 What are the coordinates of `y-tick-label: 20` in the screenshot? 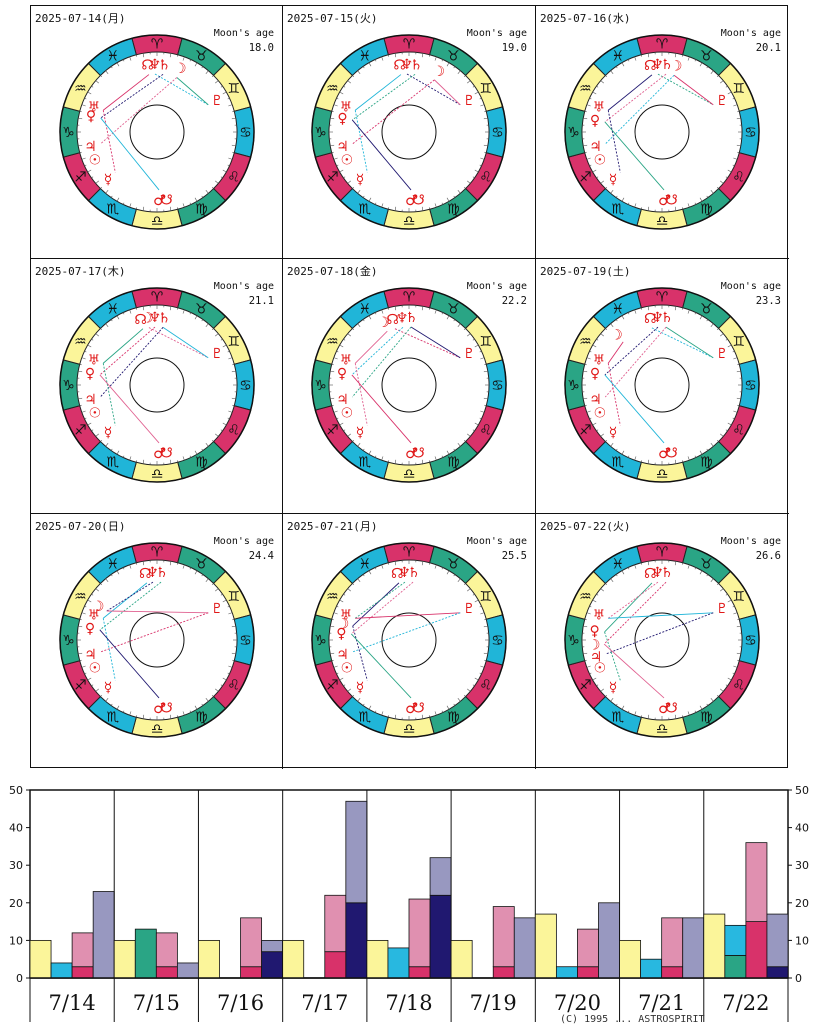 It's located at (802, 903).